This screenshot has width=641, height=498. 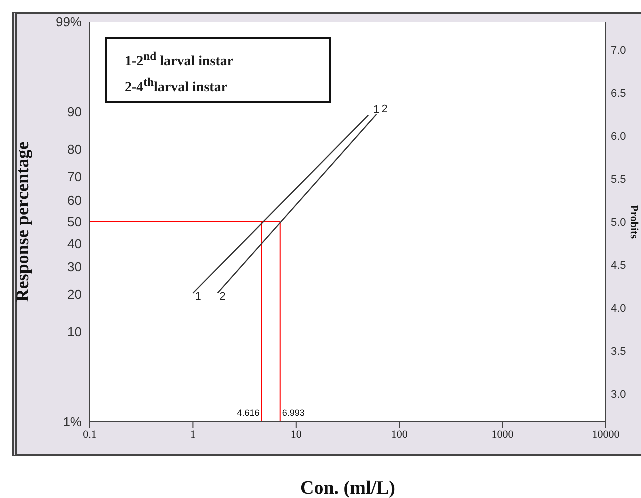 I want to click on text: 30, so click(x=75, y=267).